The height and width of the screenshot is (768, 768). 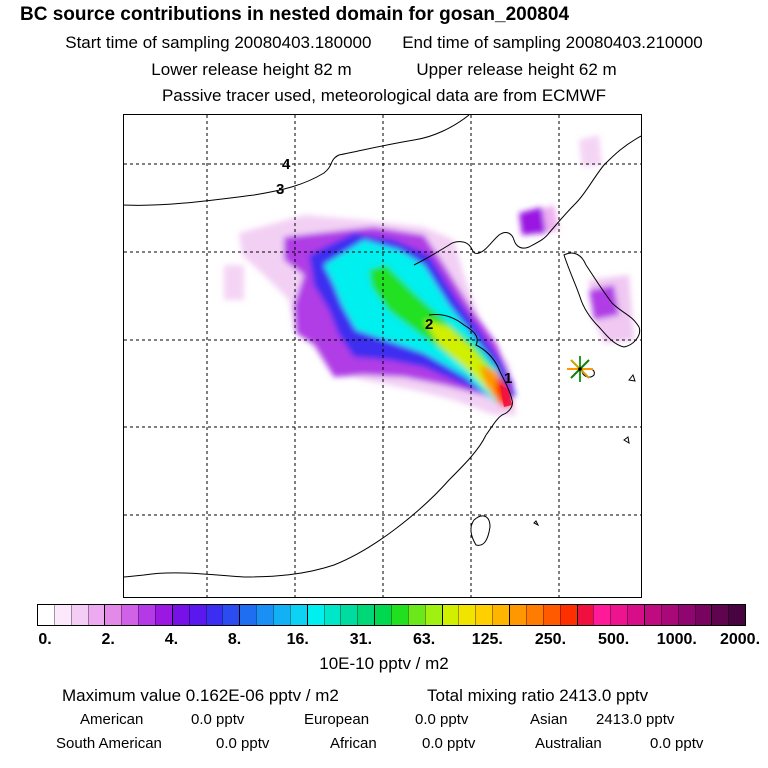 I want to click on trajectory-label-2: 2, so click(x=429, y=324).